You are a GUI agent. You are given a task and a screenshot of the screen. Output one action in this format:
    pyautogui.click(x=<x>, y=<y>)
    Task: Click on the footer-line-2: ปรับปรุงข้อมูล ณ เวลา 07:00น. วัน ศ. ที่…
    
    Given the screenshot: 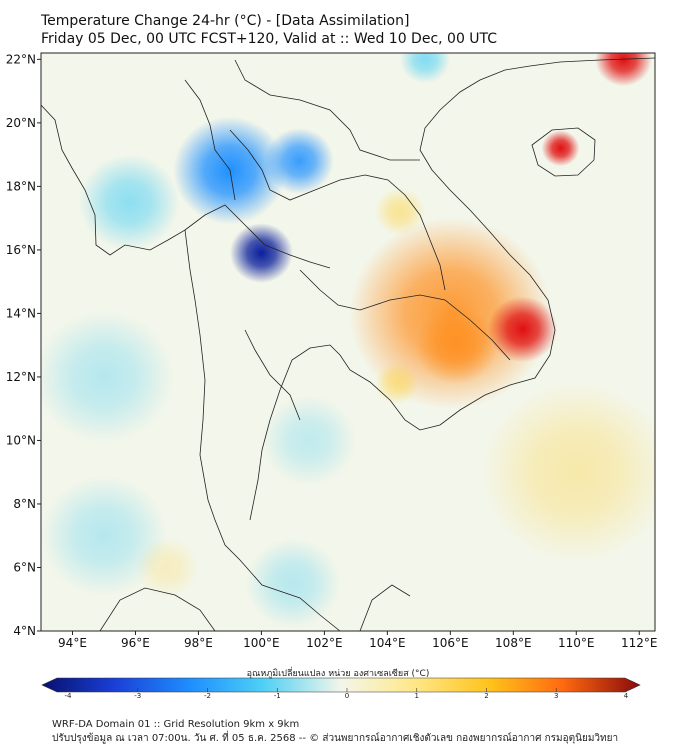 What is the action you would take?
    pyautogui.click(x=335, y=738)
    